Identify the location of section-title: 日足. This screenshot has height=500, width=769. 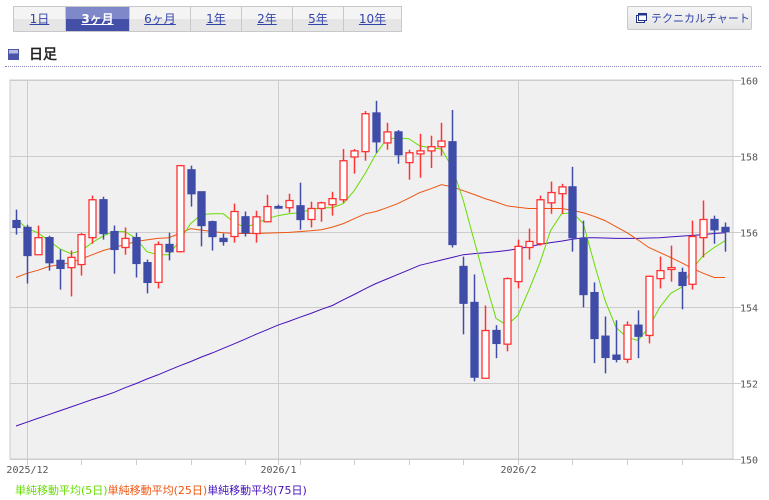
(43, 55).